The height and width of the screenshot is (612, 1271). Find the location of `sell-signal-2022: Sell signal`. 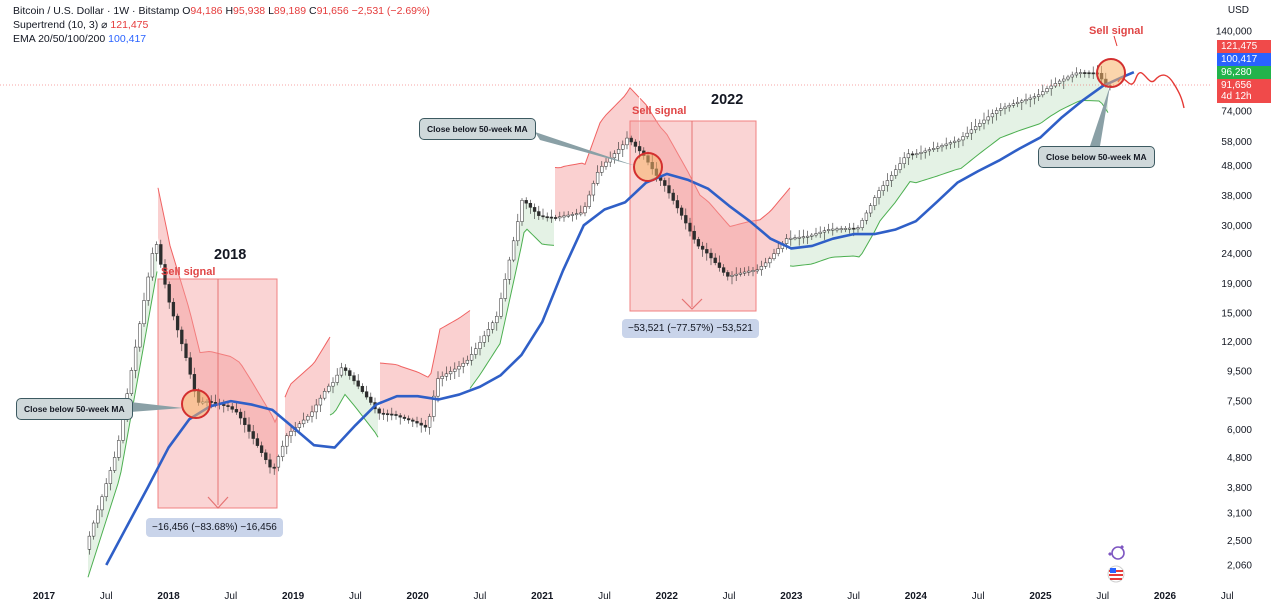

sell-signal-2022: Sell signal is located at coordinates (659, 111).